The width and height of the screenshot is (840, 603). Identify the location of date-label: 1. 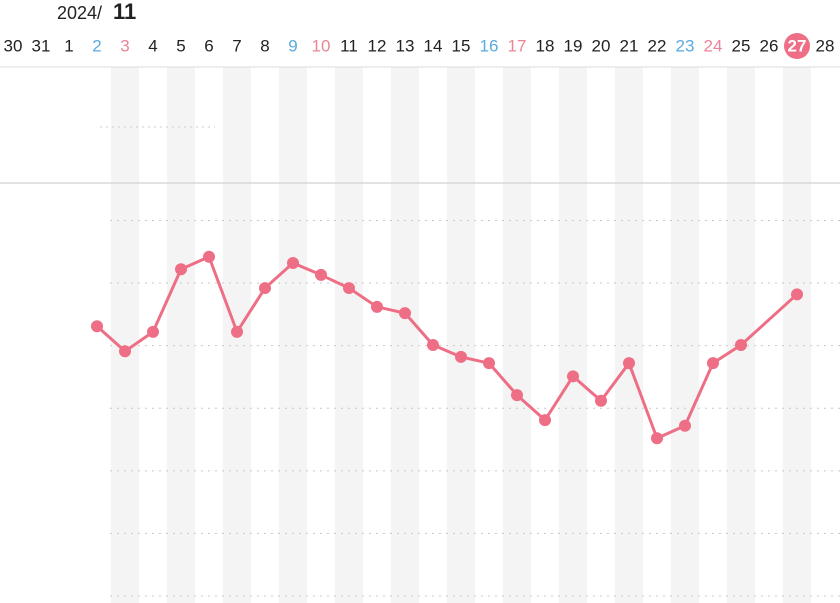
(68, 45).